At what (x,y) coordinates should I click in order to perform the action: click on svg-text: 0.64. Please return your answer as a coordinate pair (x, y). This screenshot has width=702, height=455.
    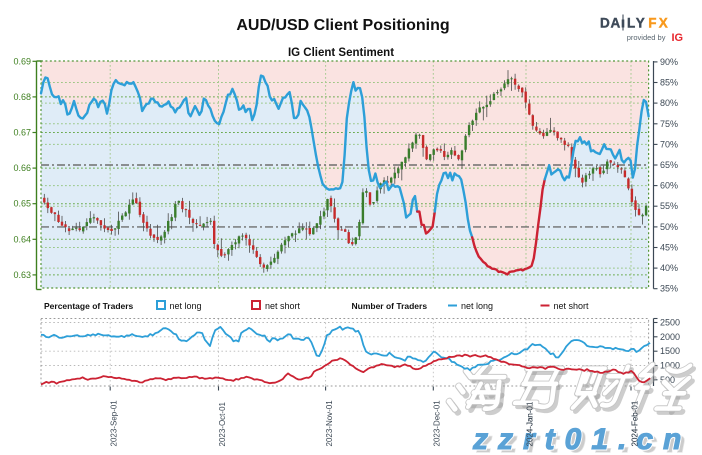
    Looking at the image, I should click on (22, 239).